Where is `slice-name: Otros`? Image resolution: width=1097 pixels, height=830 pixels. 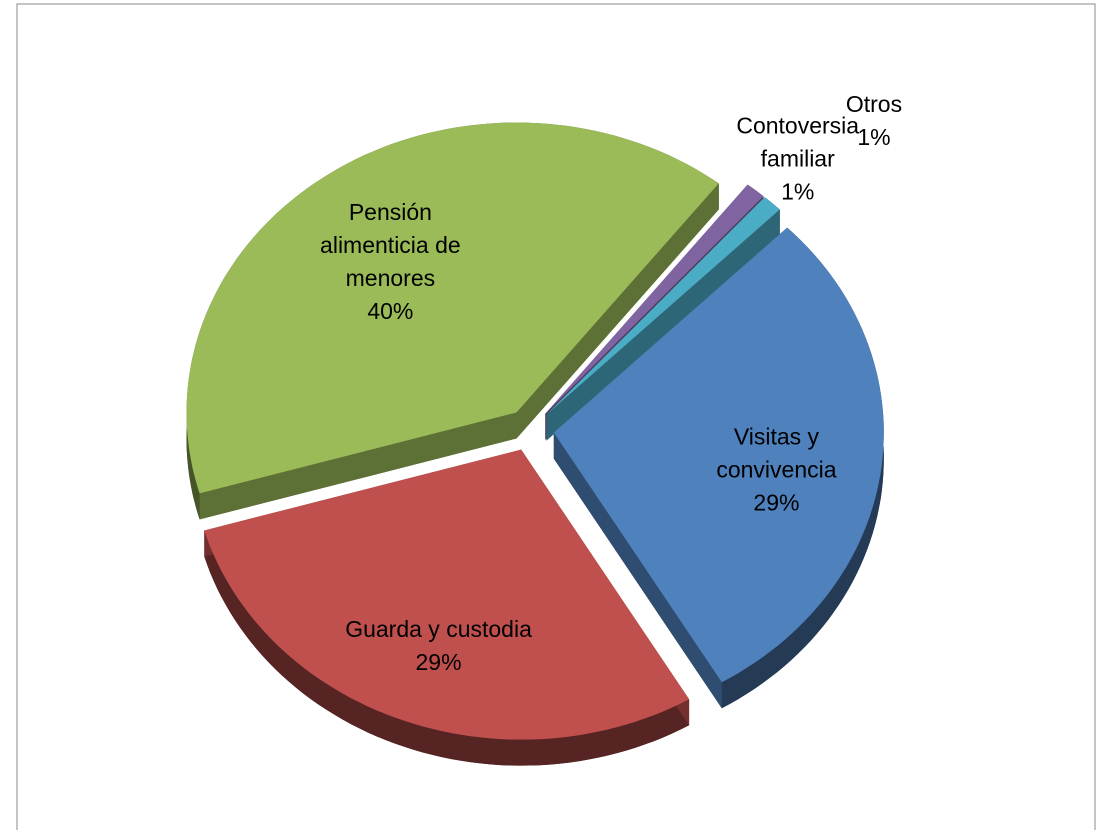 slice-name: Otros is located at coordinates (874, 104).